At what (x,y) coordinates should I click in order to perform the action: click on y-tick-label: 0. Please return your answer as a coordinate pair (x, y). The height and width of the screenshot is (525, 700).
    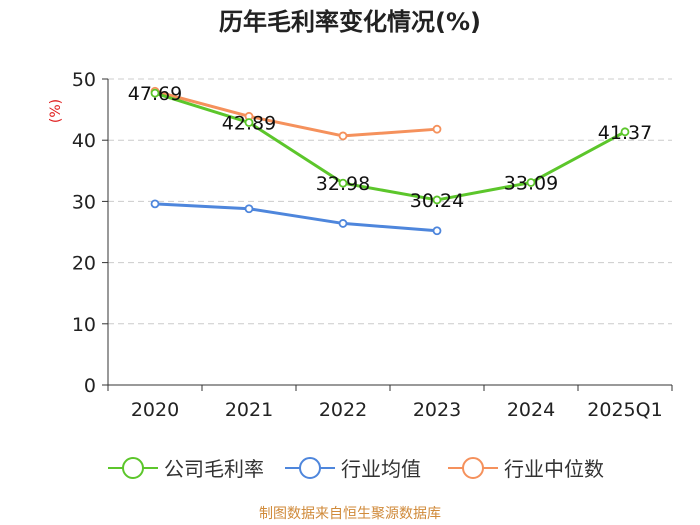
    Looking at the image, I should click on (90, 386).